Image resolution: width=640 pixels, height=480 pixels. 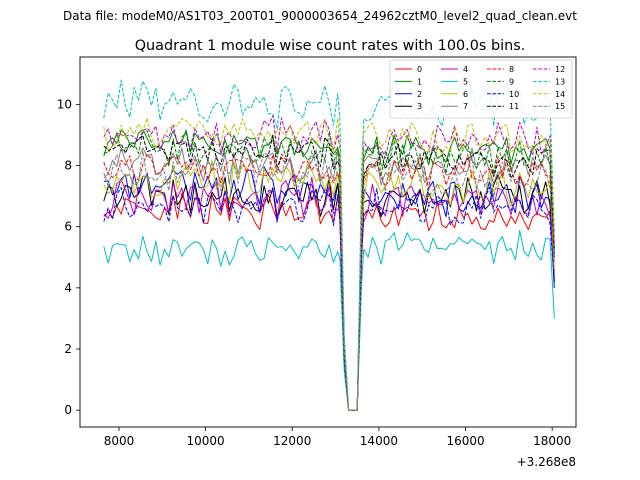 I want to click on legend-label-13: 13, so click(x=560, y=81).